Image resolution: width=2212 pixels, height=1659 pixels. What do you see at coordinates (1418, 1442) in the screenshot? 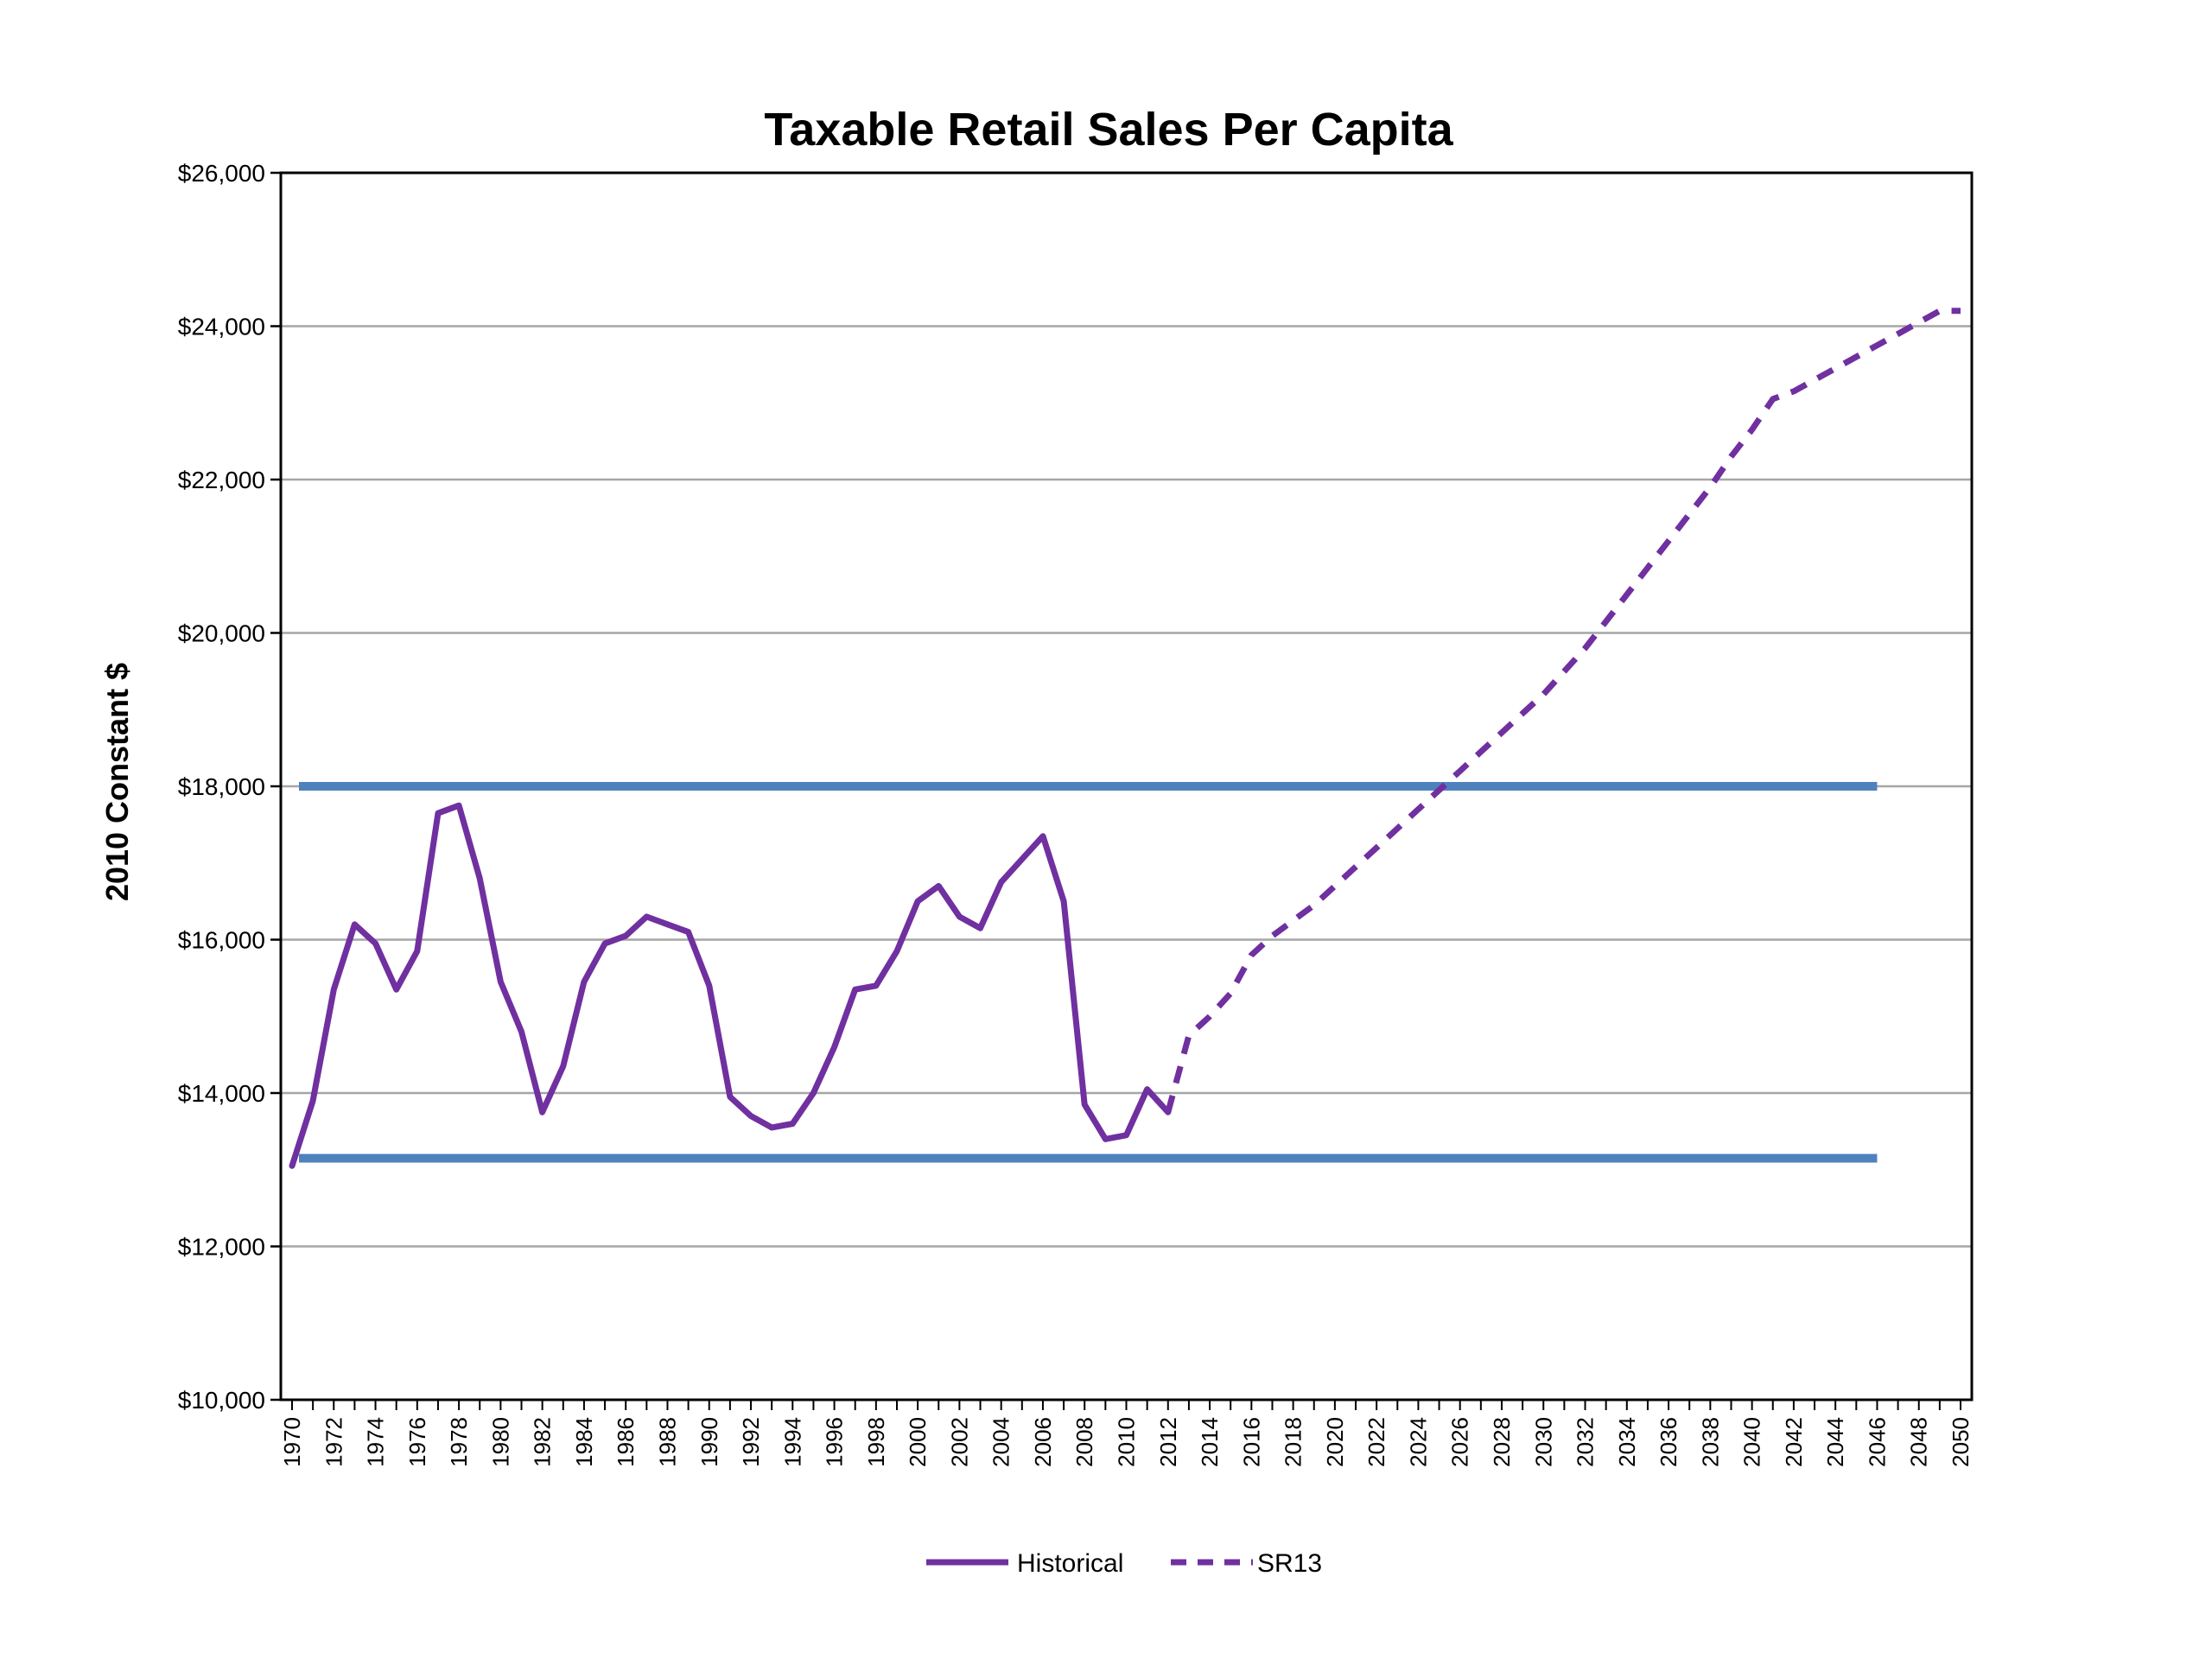
I see `x-tick-label: 2024` at bounding box center [1418, 1442].